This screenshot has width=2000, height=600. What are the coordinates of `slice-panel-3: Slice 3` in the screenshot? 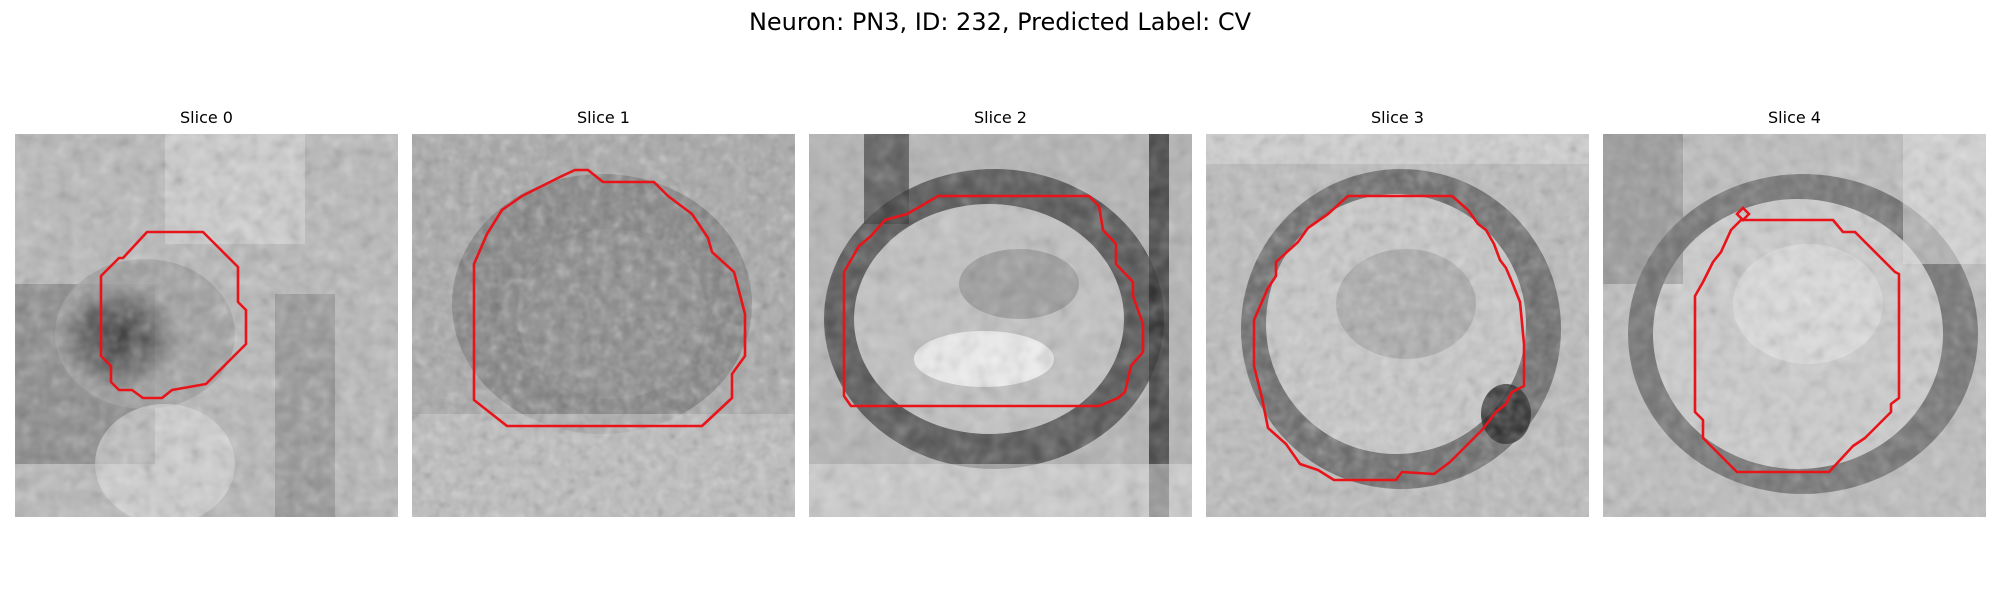 It's located at (1397, 312).